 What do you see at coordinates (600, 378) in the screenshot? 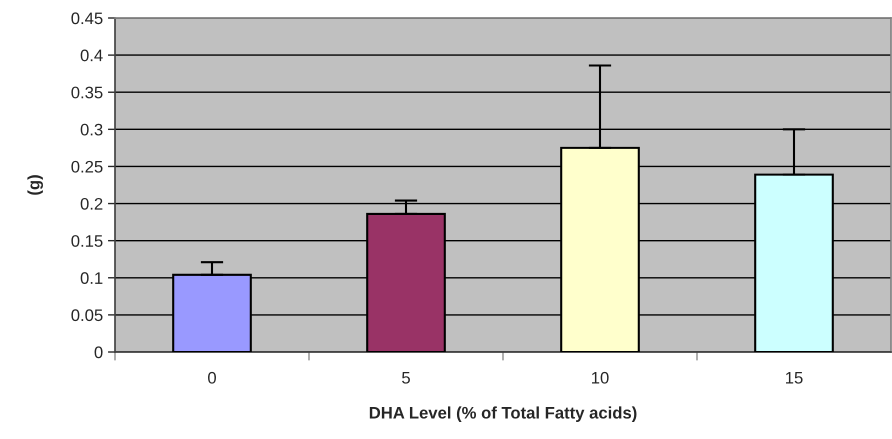
I see `x-tick-label: 10` at bounding box center [600, 378].